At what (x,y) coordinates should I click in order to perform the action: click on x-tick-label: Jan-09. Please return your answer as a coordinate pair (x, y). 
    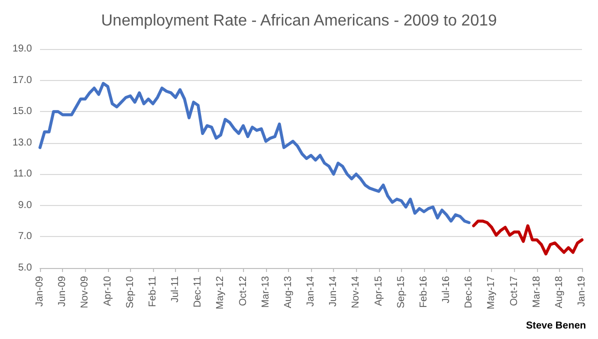
    Looking at the image, I should click on (40, 291).